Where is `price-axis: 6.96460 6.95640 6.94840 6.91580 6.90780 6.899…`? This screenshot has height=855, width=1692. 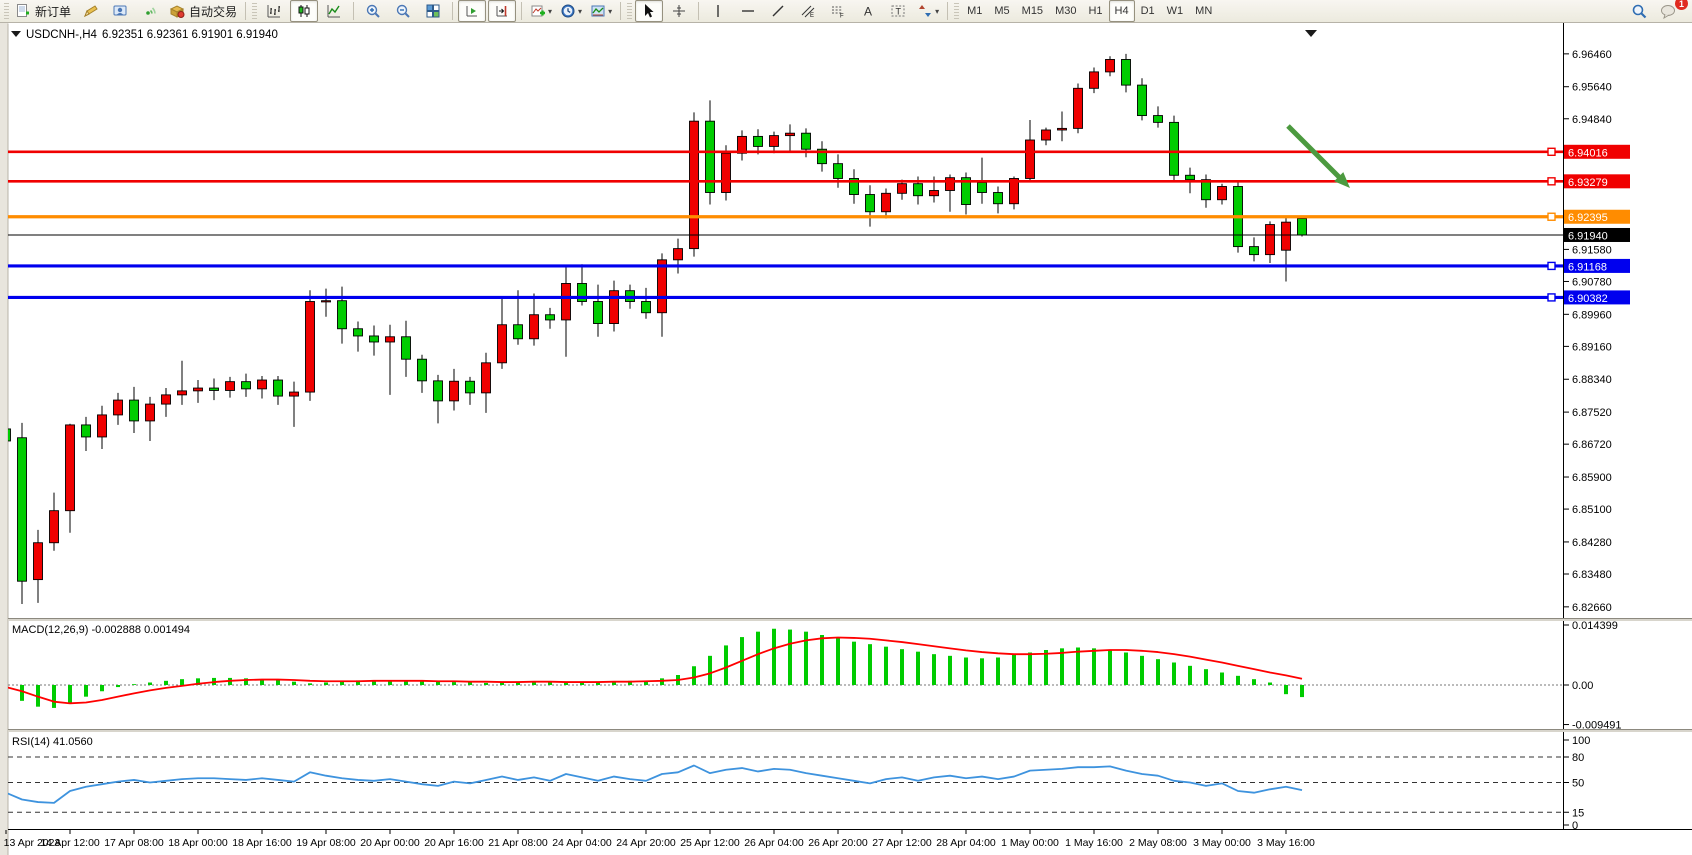 price-axis: 6.96460 6.95640 6.94840 6.91580 6.90780 6.899… is located at coordinates (1596, 331).